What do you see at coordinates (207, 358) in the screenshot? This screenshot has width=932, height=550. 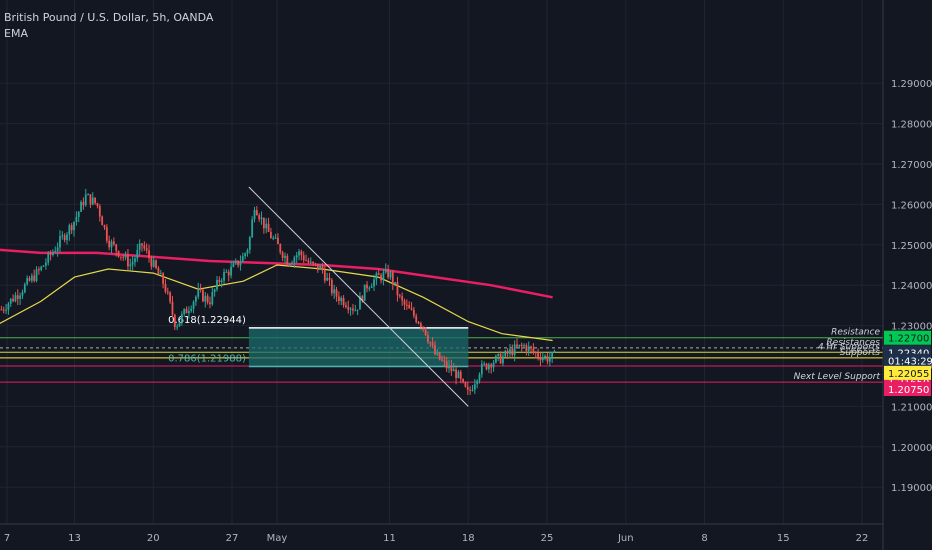 I see `fib-label: 0.786(1.21988)` at bounding box center [207, 358].